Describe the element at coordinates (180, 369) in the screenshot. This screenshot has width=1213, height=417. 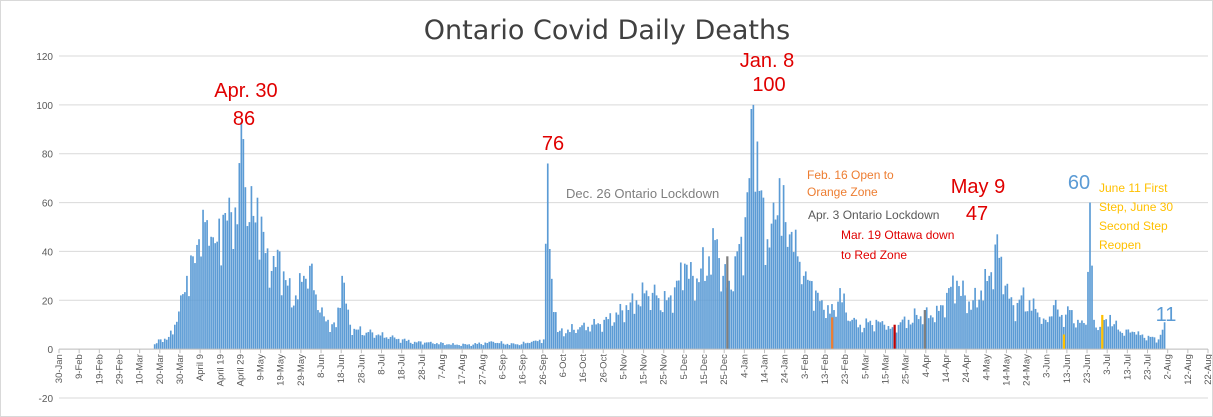
I see `x-tick-label: 30-Mar` at that location.